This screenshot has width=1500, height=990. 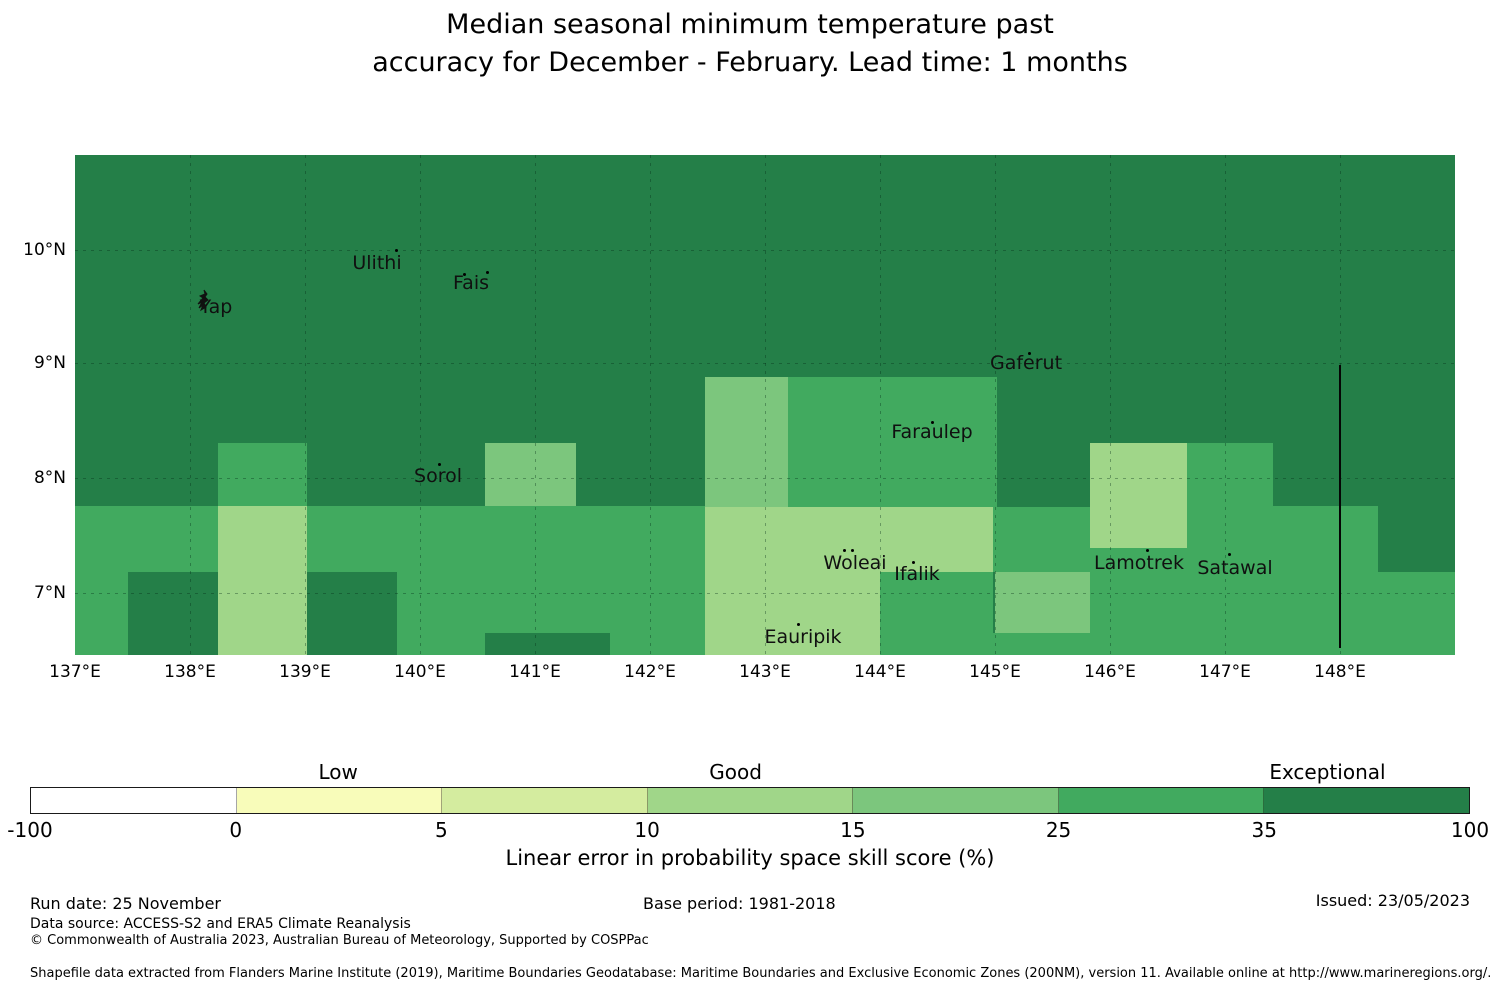 I want to click on colorbar, so click(x=750, y=800).